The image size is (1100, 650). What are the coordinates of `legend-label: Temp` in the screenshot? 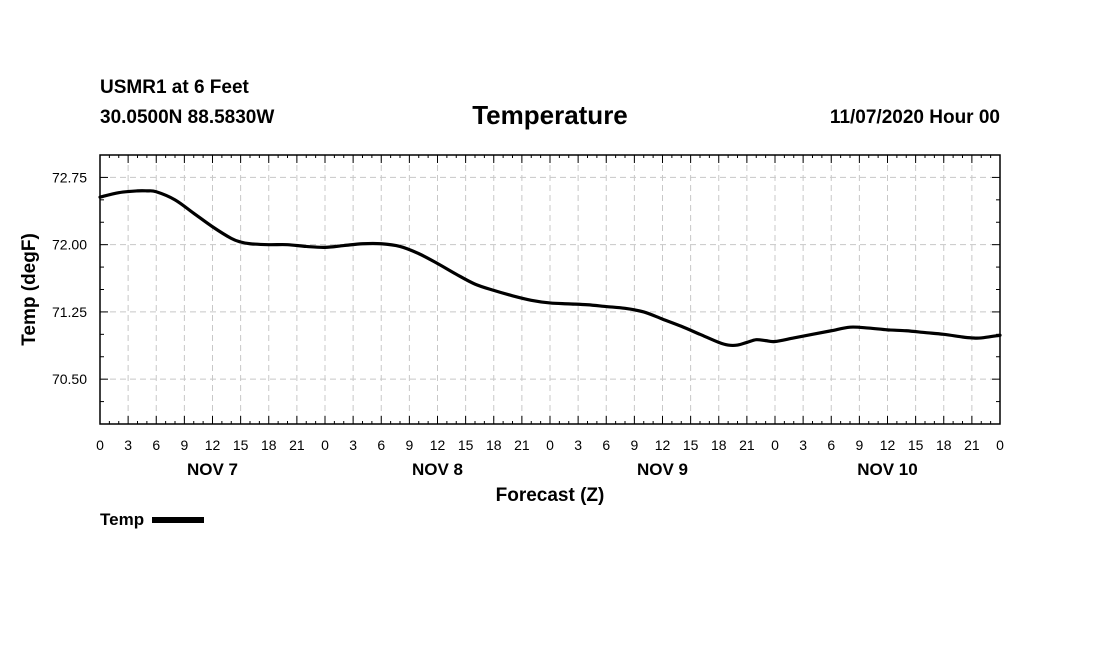 It's located at (122, 519).